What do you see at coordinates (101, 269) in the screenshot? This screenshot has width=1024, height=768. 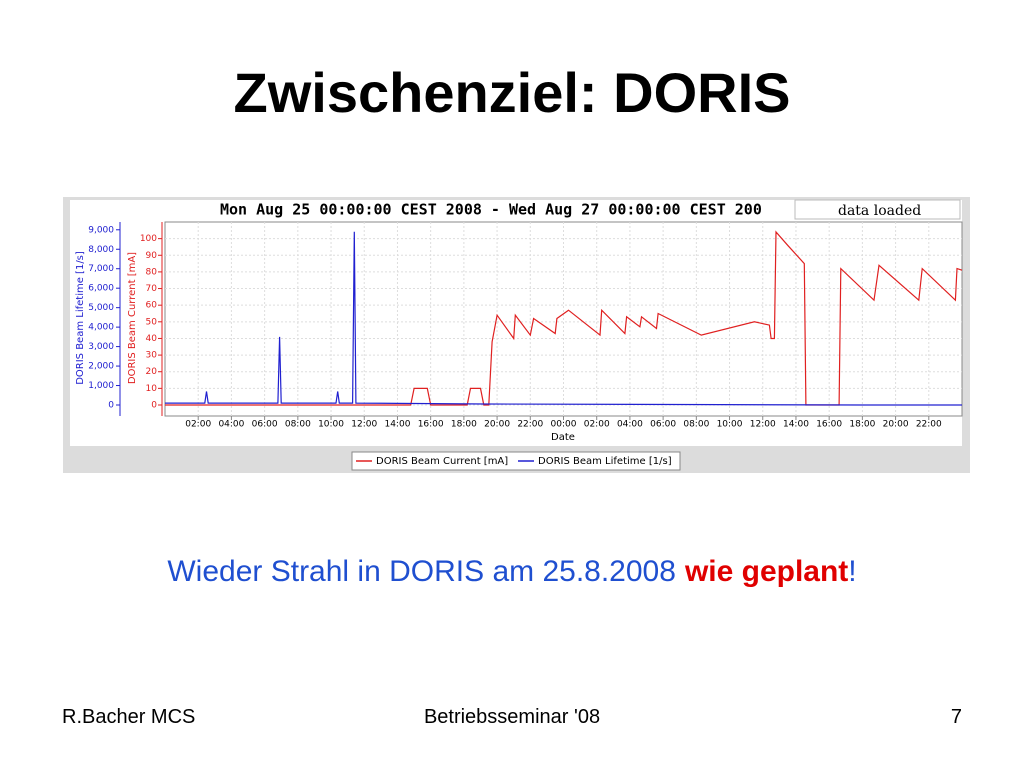 I see `y2-tick-label: 7,000` at bounding box center [101, 269].